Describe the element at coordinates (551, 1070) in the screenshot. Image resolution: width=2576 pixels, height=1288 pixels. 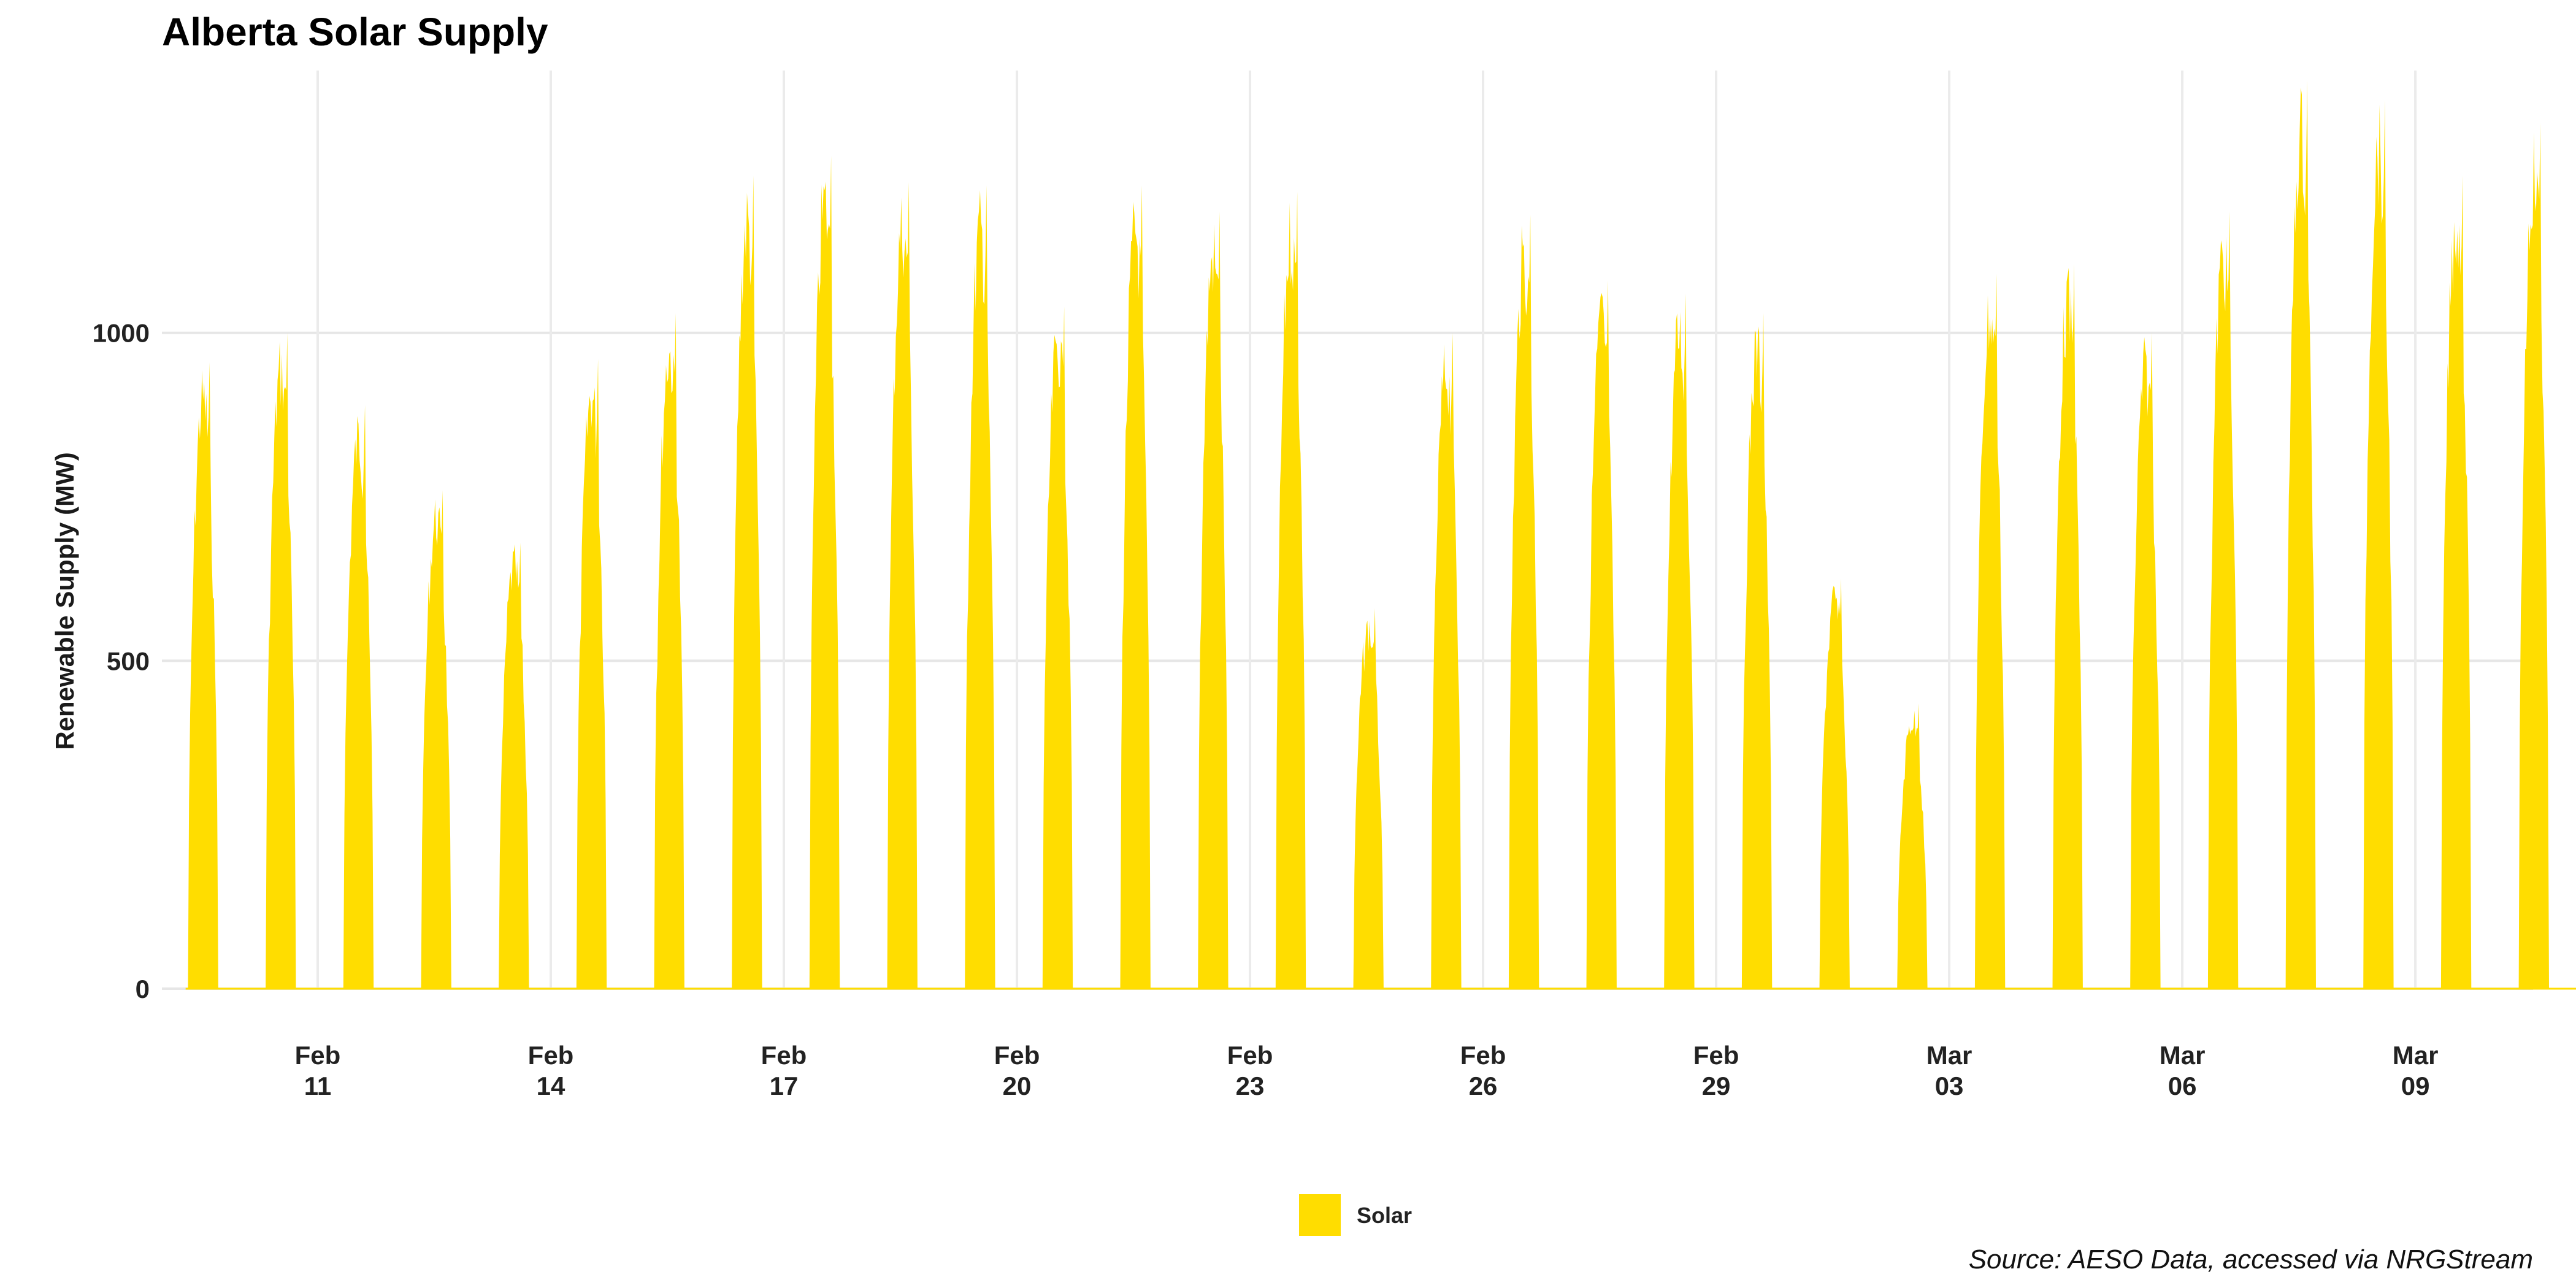
I see `x-tick-label: Feb 14` at that location.